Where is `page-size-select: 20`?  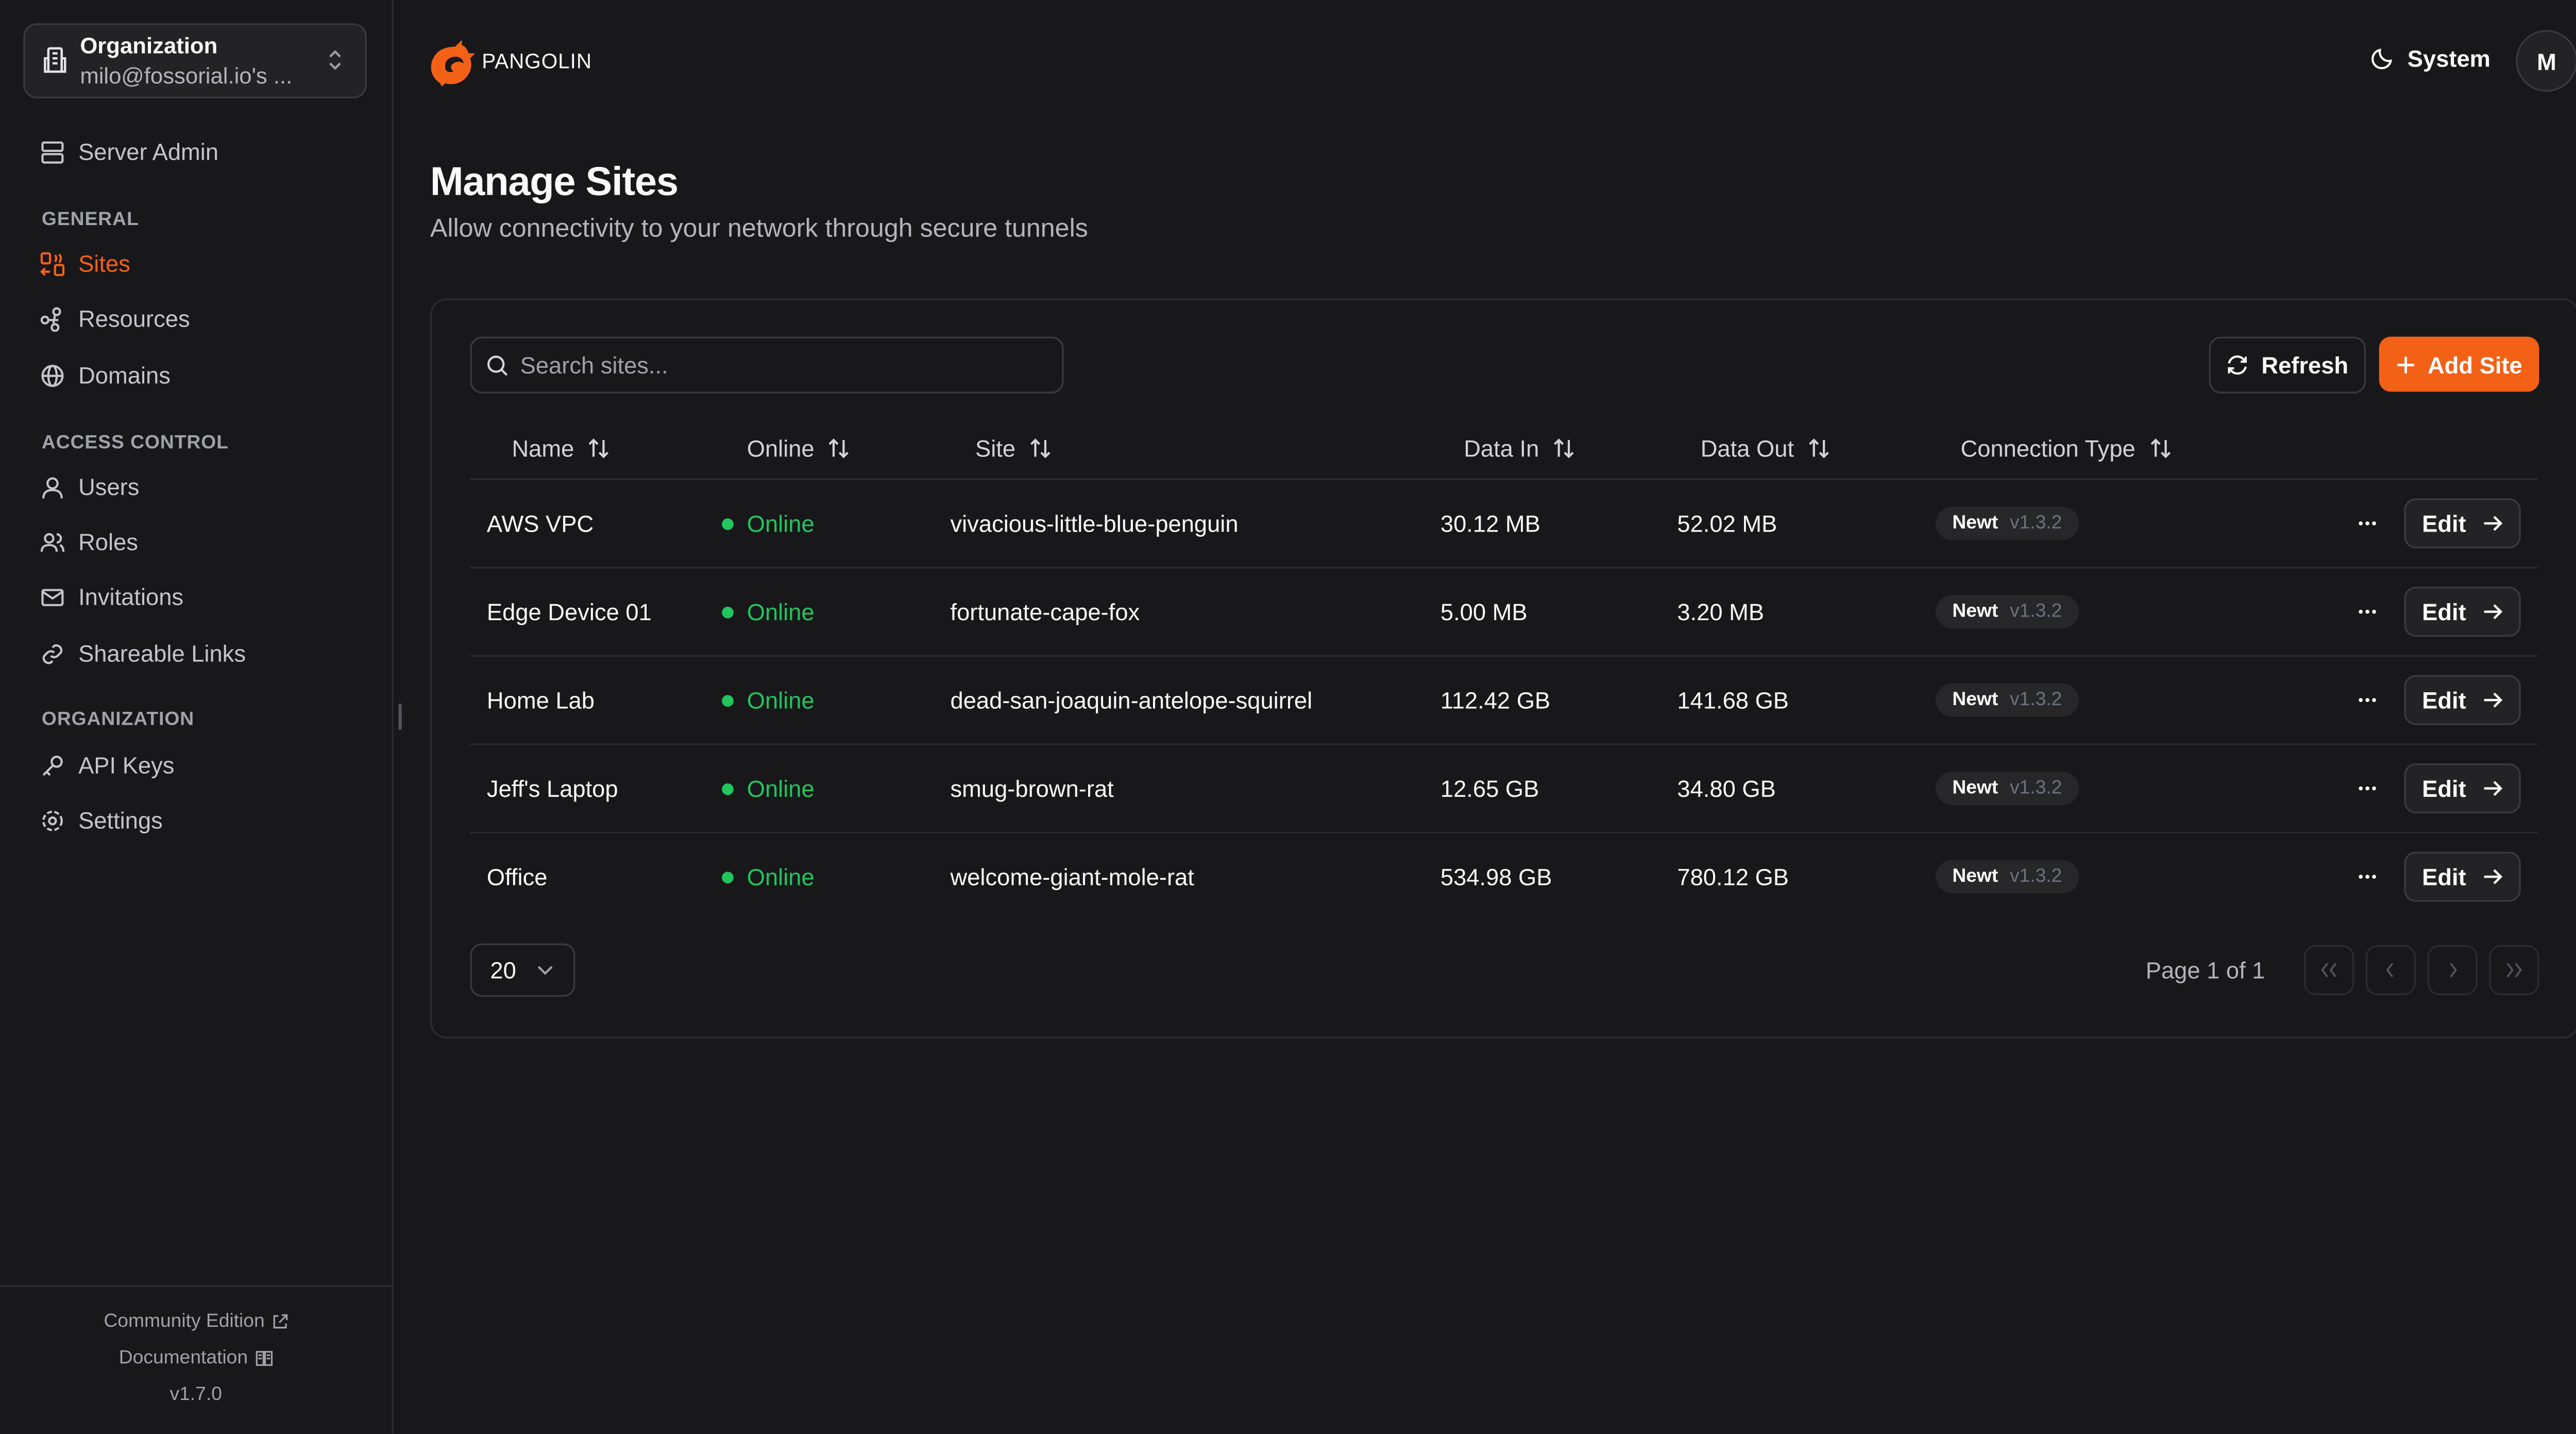 page-size-select: 20 is located at coordinates (522, 970).